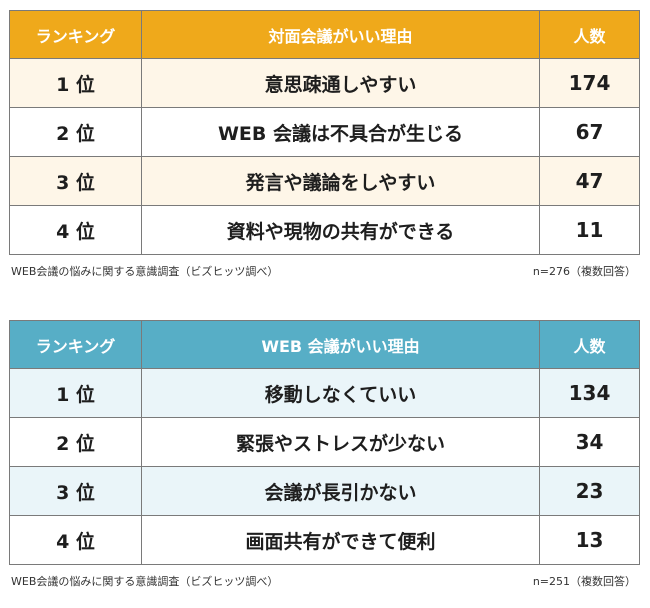 This screenshot has height=608, width=650. I want to click on reason-cell: WEB 会議は不具合が生じる, so click(340, 132).